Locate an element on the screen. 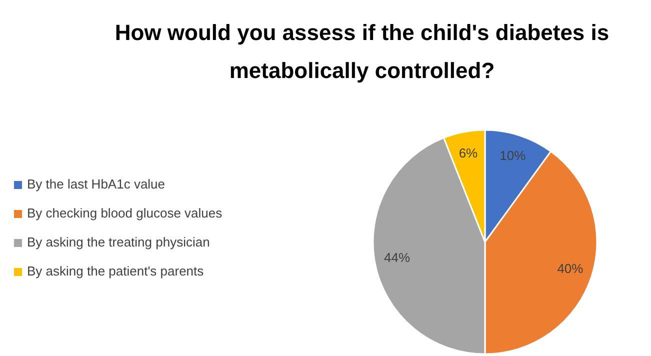 This screenshot has width=651, height=356. legend-label: By the last HbA1c value is located at coordinates (96, 184).